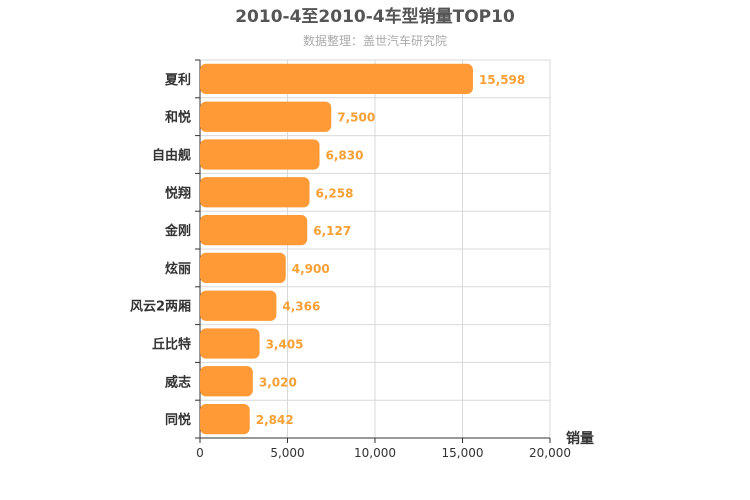  What do you see at coordinates (178, 420) in the screenshot?
I see `category-label: 同悦` at bounding box center [178, 420].